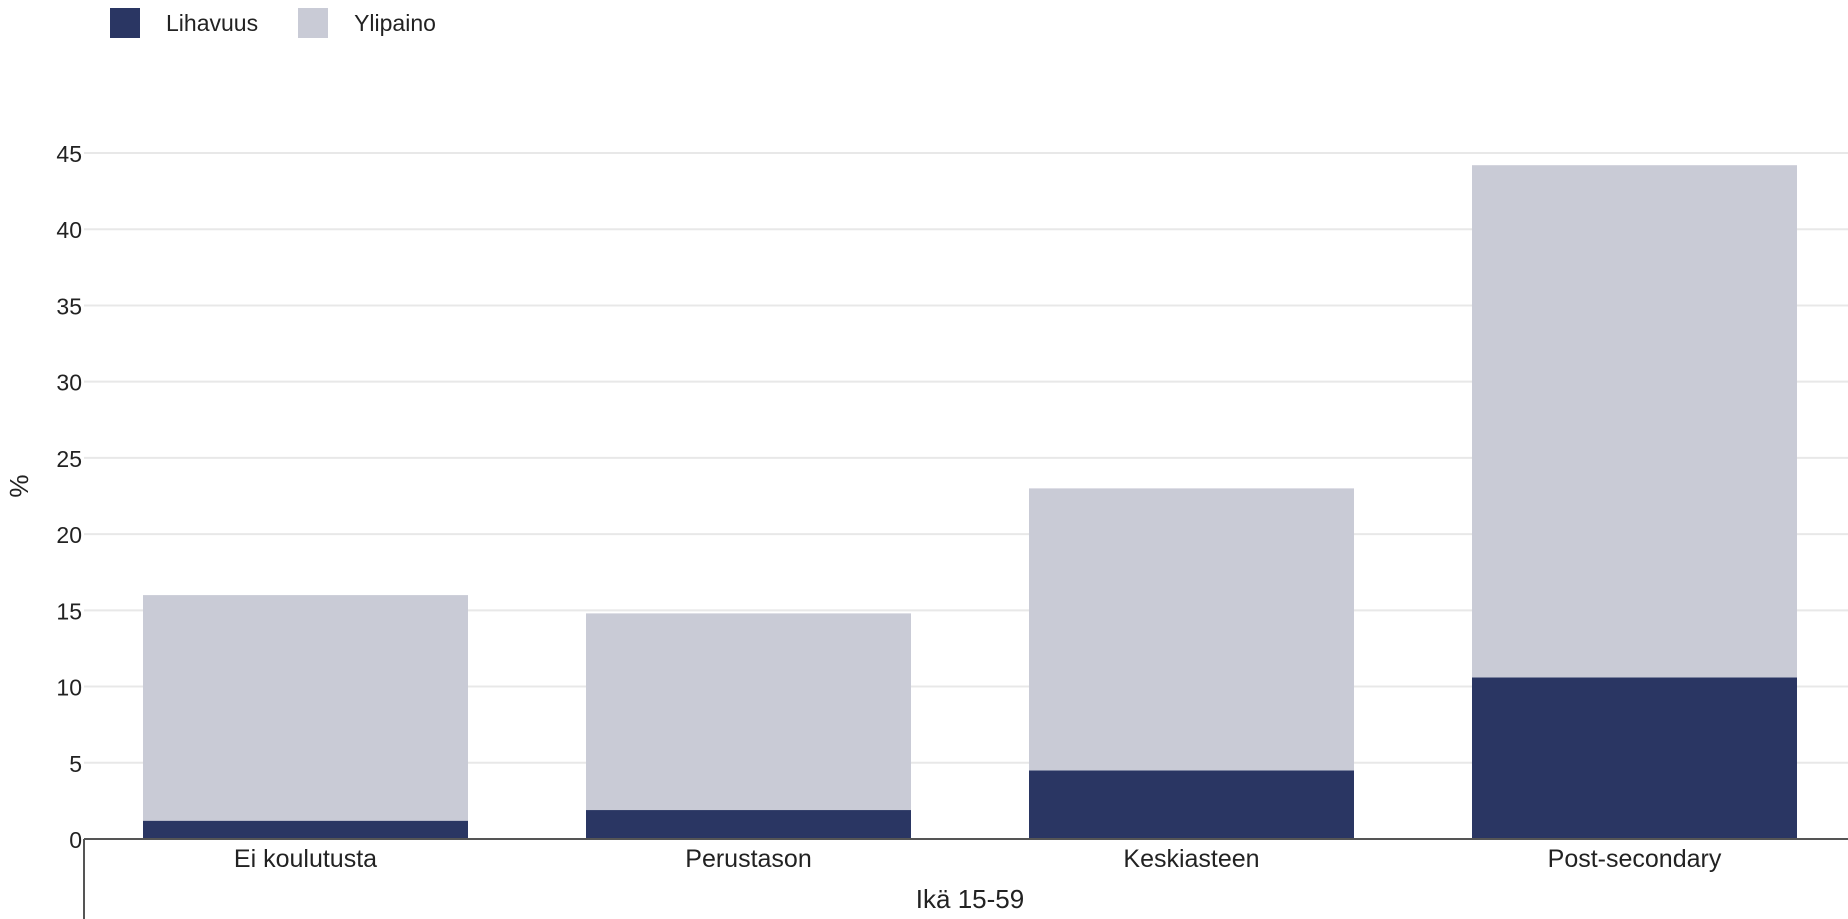 The image size is (1848, 919). I want to click on legend-item-ylipaino: Ylipaino, so click(367, 23).